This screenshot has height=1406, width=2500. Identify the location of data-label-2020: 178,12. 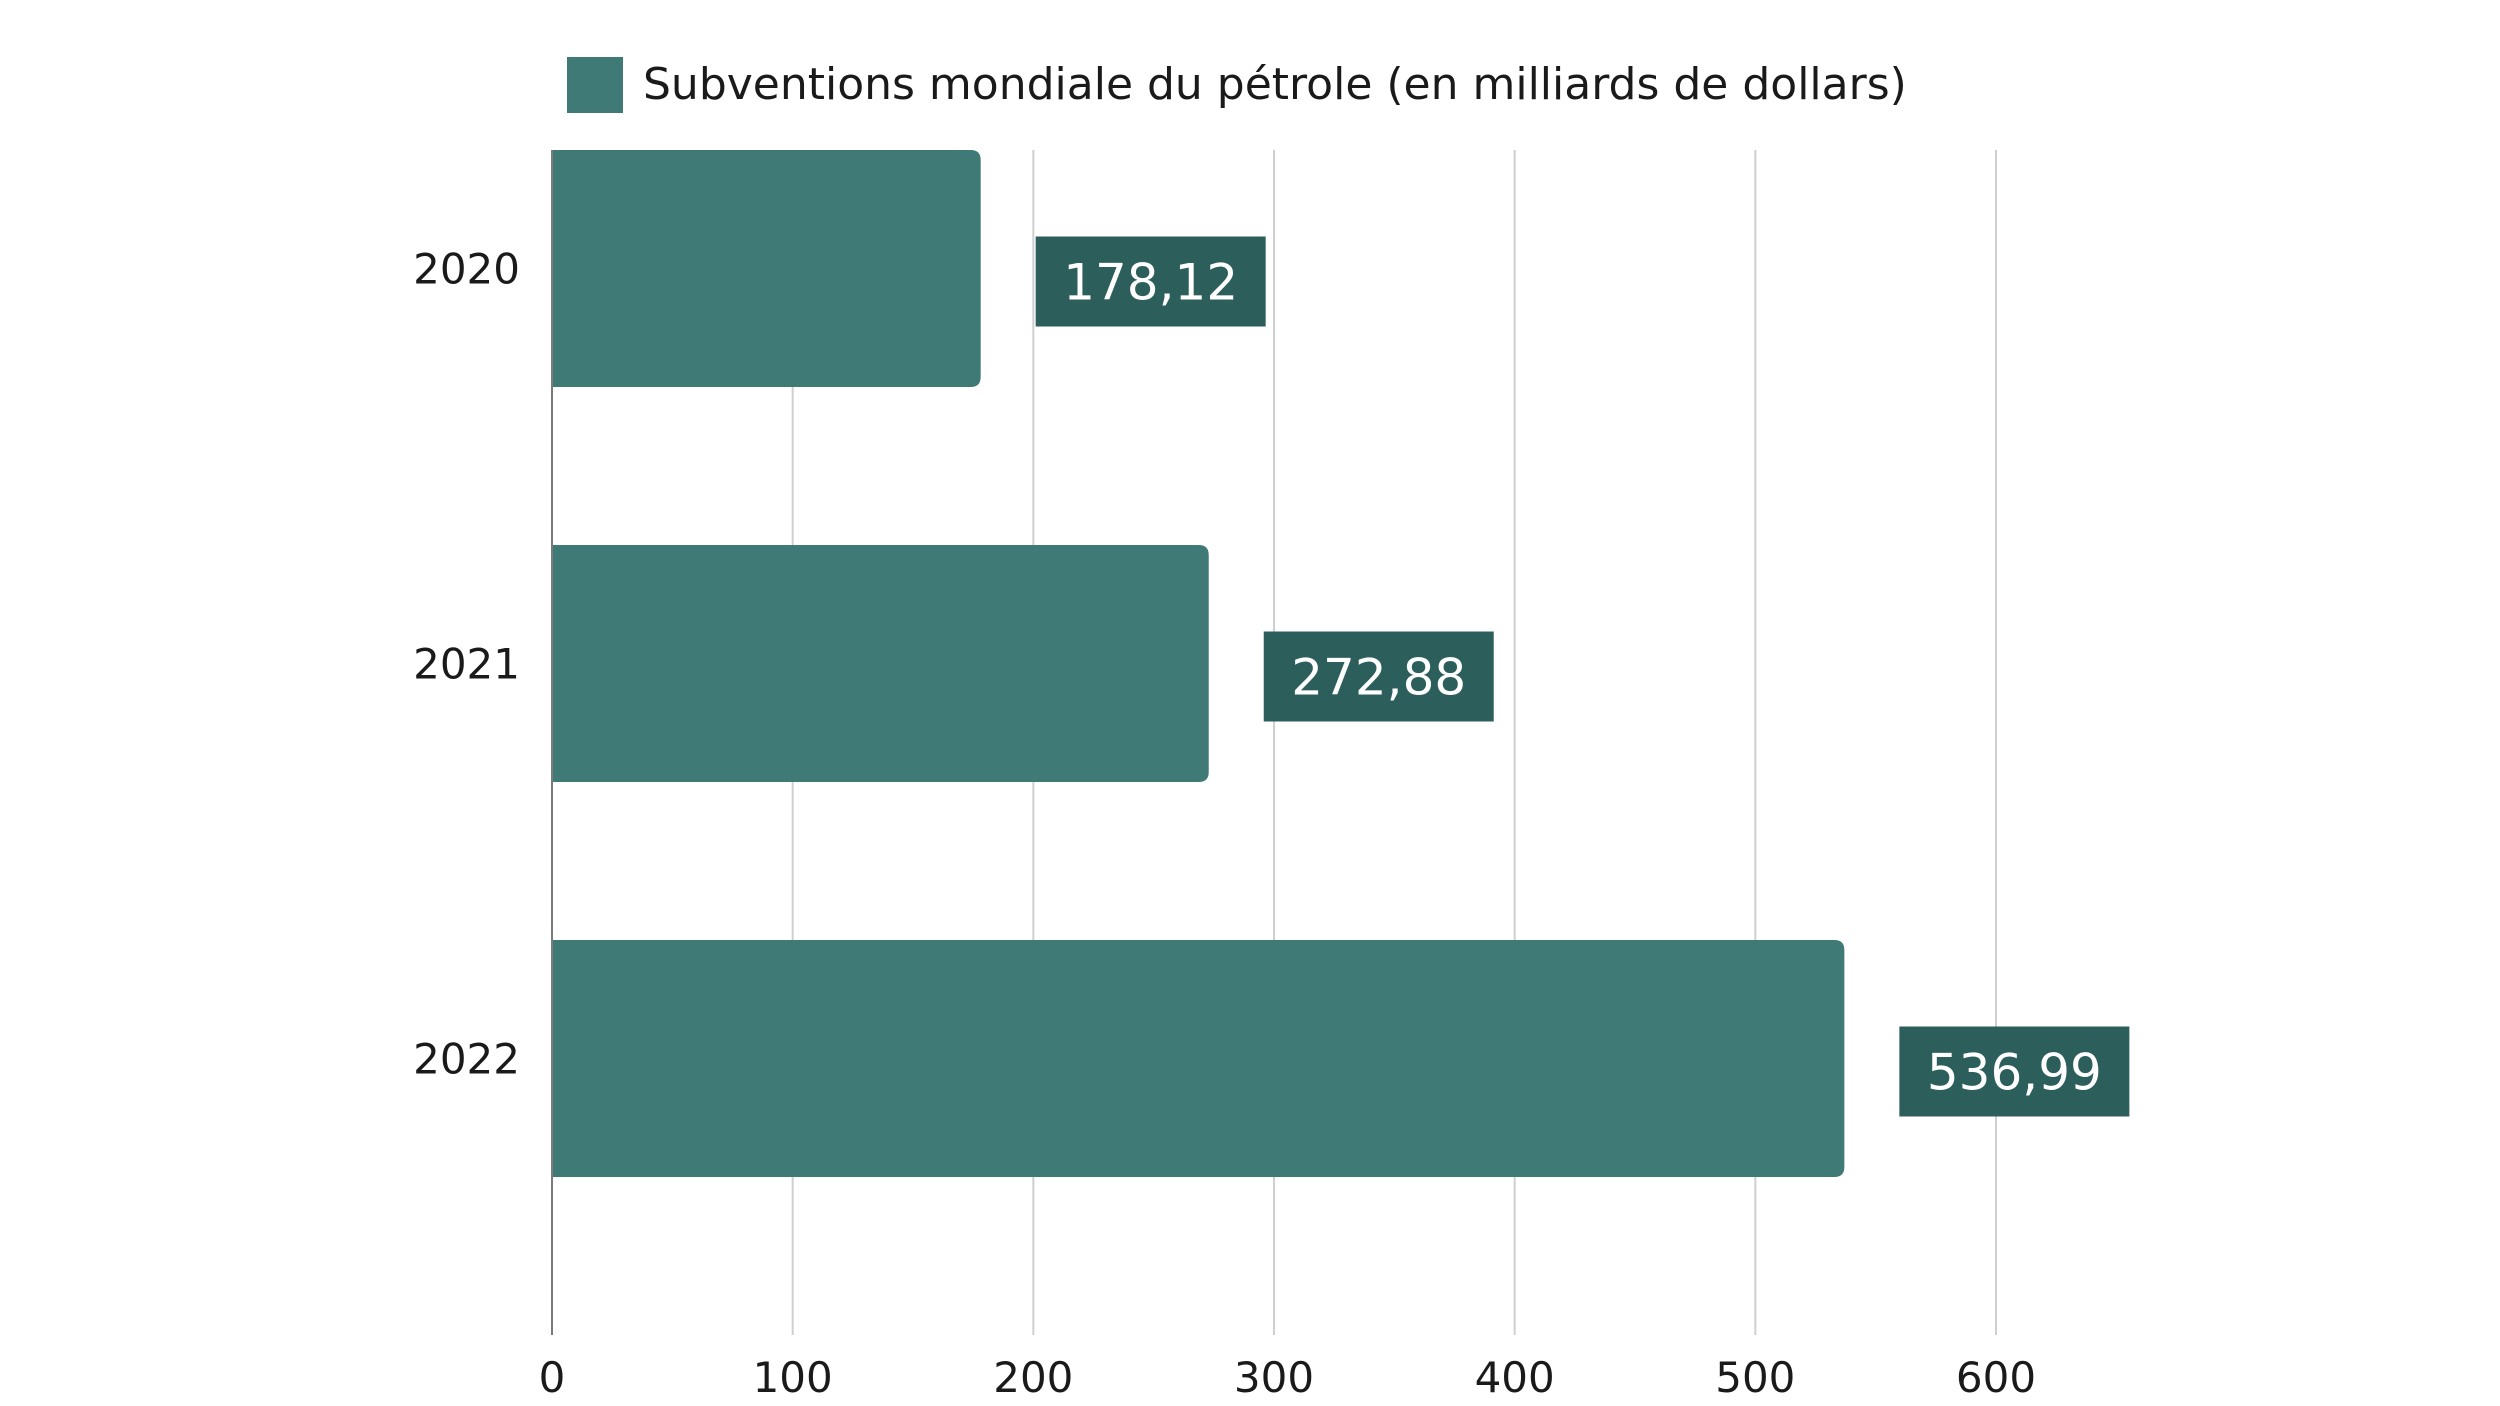
(1150, 281).